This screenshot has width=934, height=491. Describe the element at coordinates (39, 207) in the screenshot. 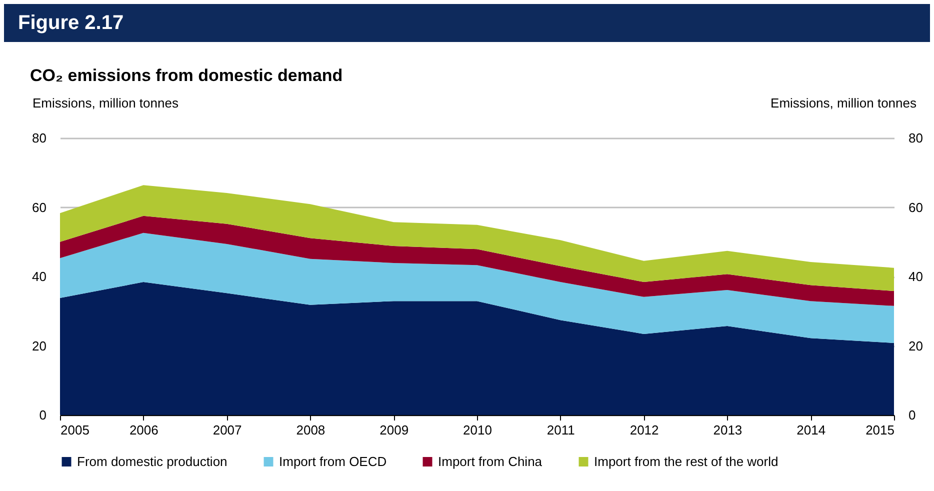

I see `y-tick-label: 60` at that location.